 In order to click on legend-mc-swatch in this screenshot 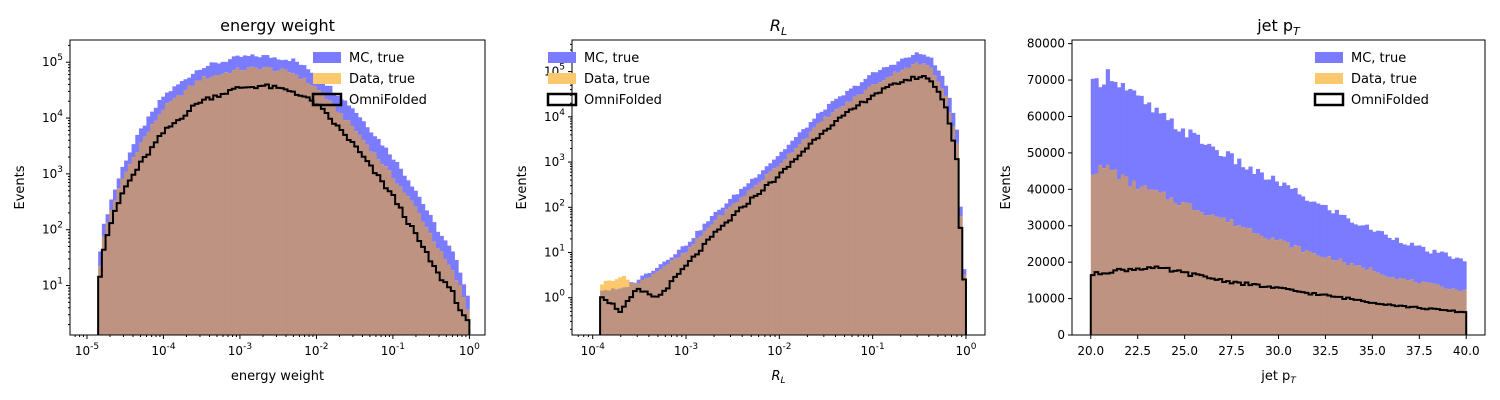, I will do `click(562, 57)`.